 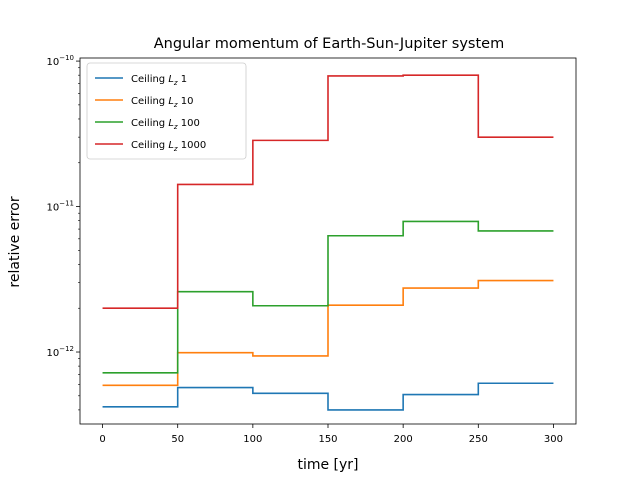 What do you see at coordinates (102, 439) in the screenshot?
I see `x-tick-label: 0` at bounding box center [102, 439].